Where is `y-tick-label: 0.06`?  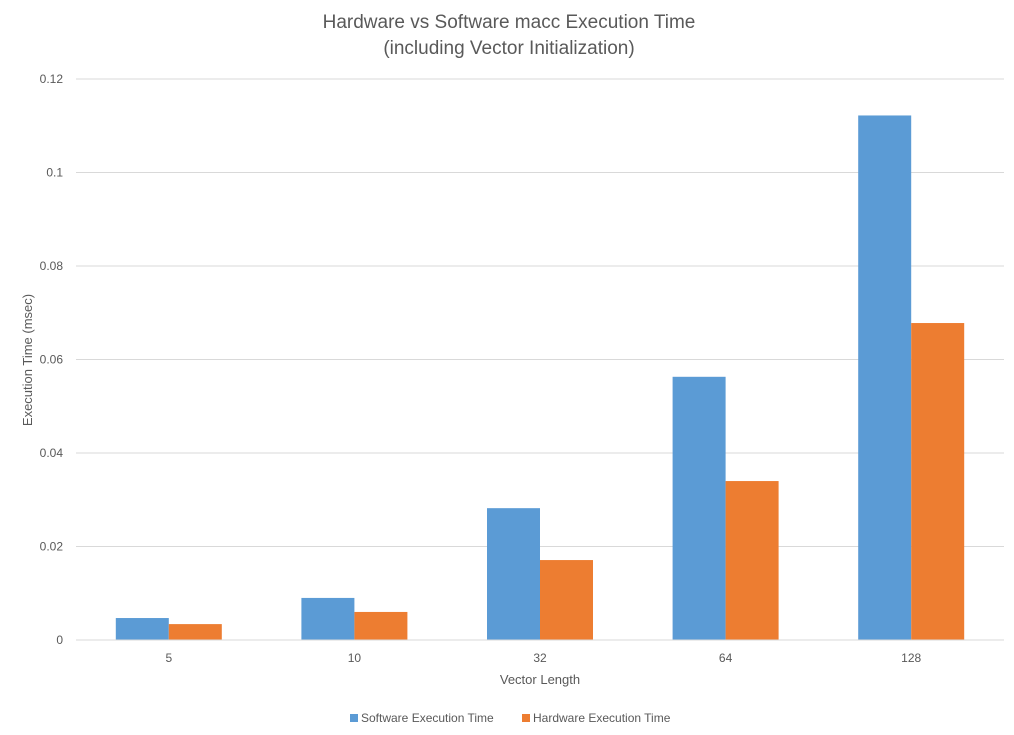
y-tick-label: 0.06 is located at coordinates (52, 360).